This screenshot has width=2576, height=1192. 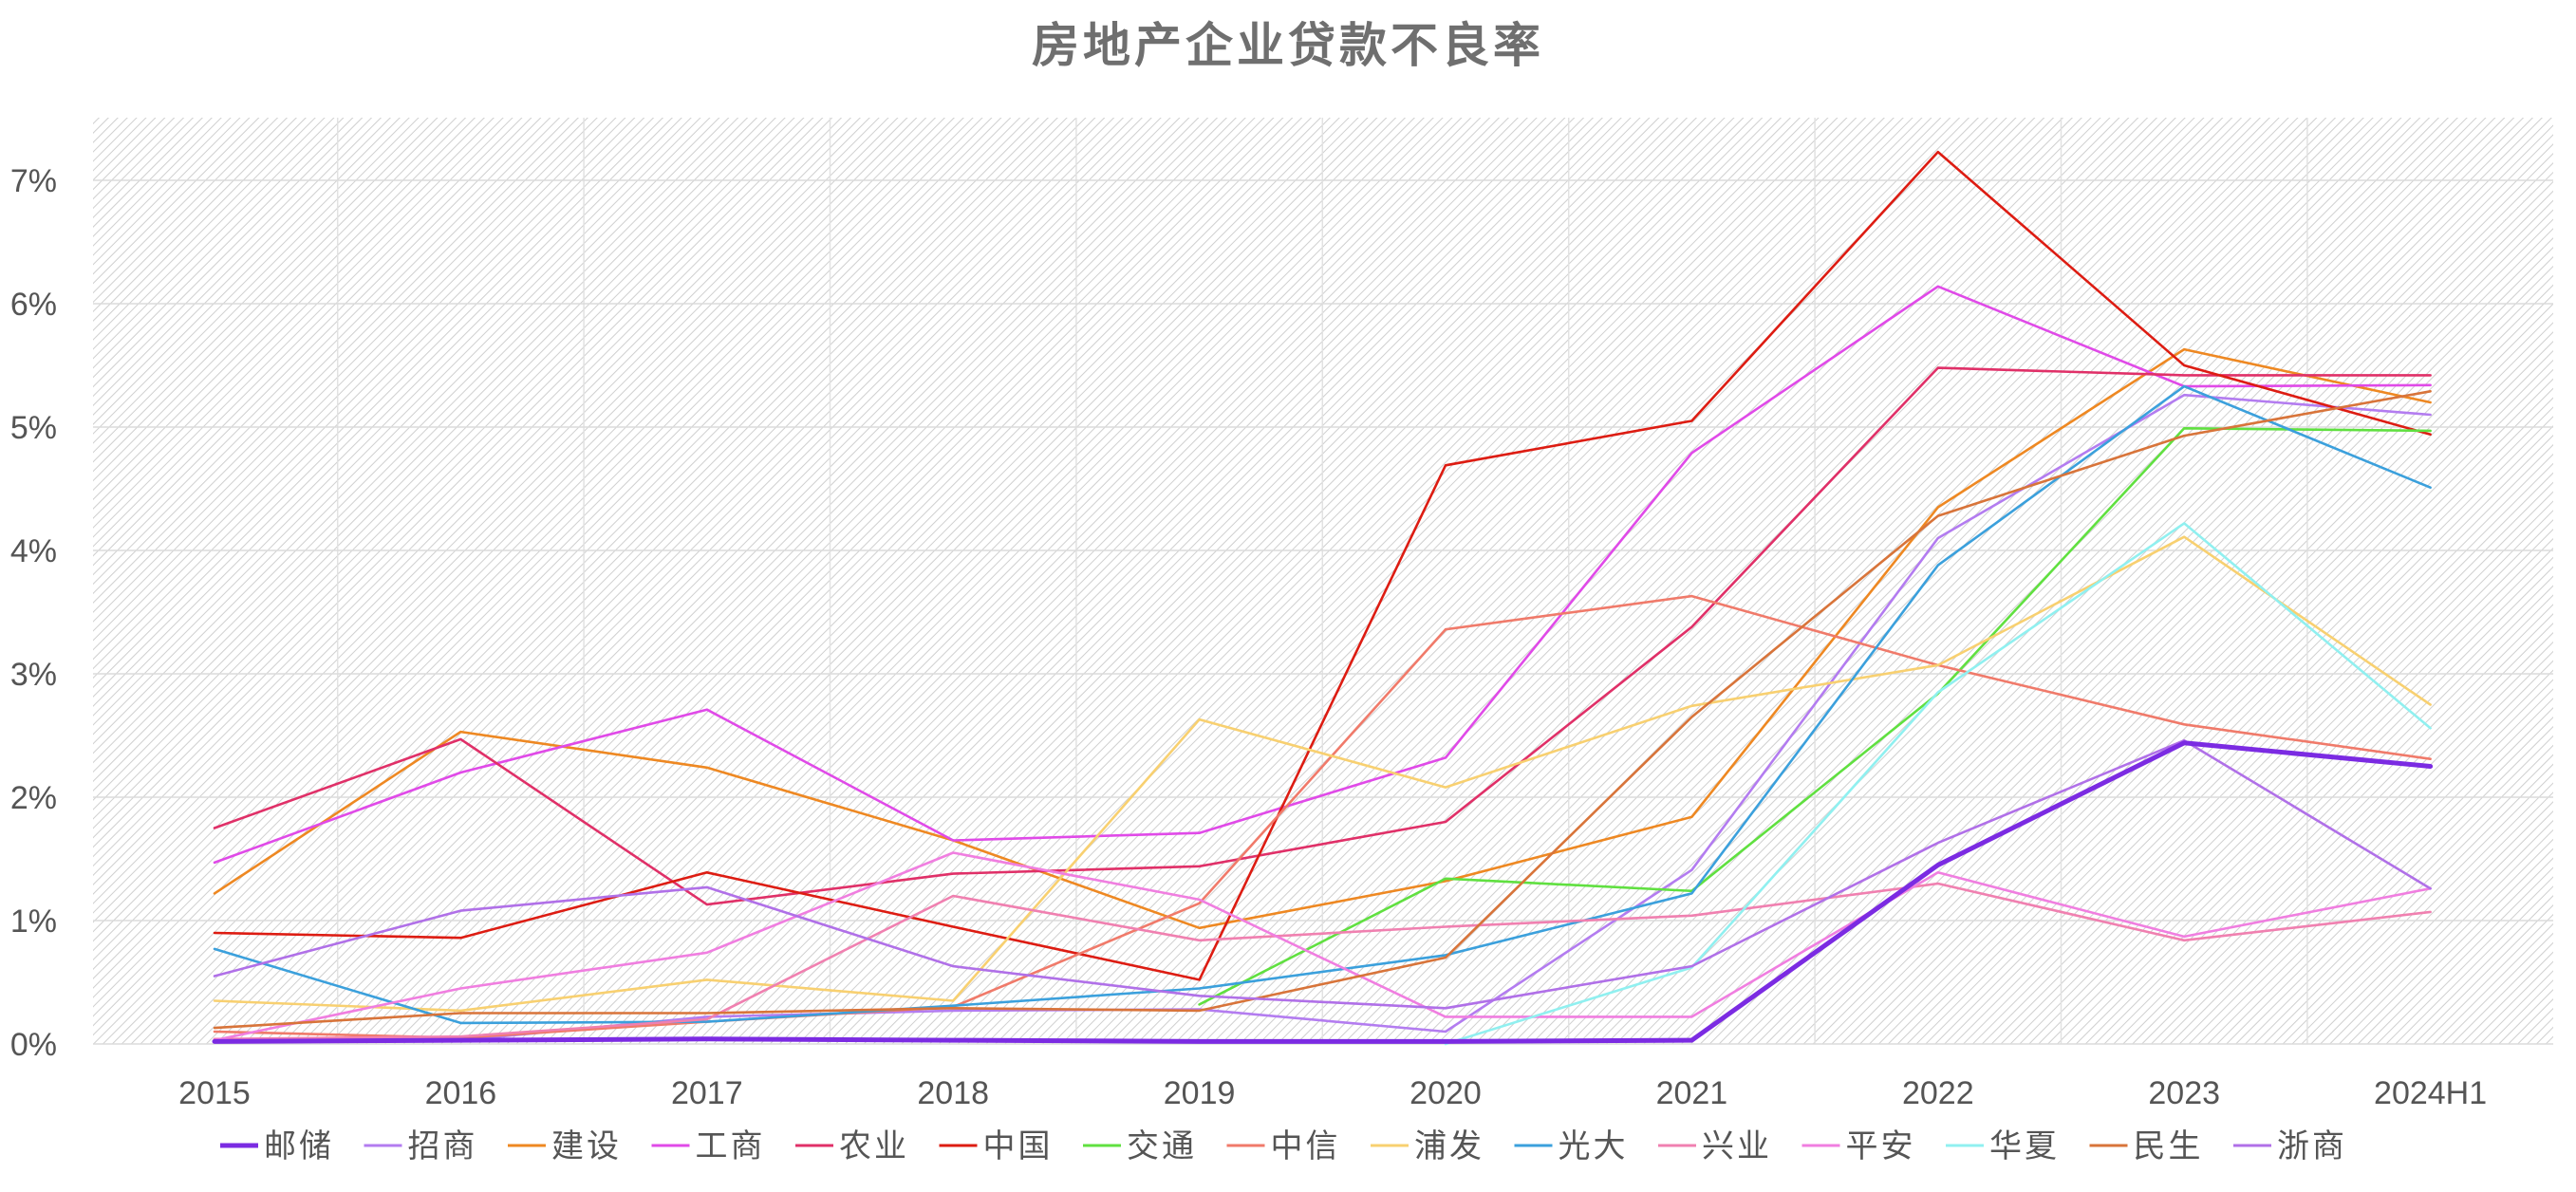 I want to click on legend-item: 交通, so click(x=1140, y=1146).